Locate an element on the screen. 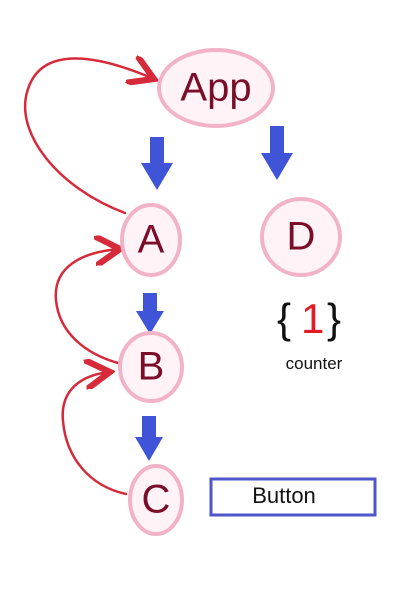 This screenshot has width=417, height=604. return-arrow-c-to-b is located at coordinates (94, 434).